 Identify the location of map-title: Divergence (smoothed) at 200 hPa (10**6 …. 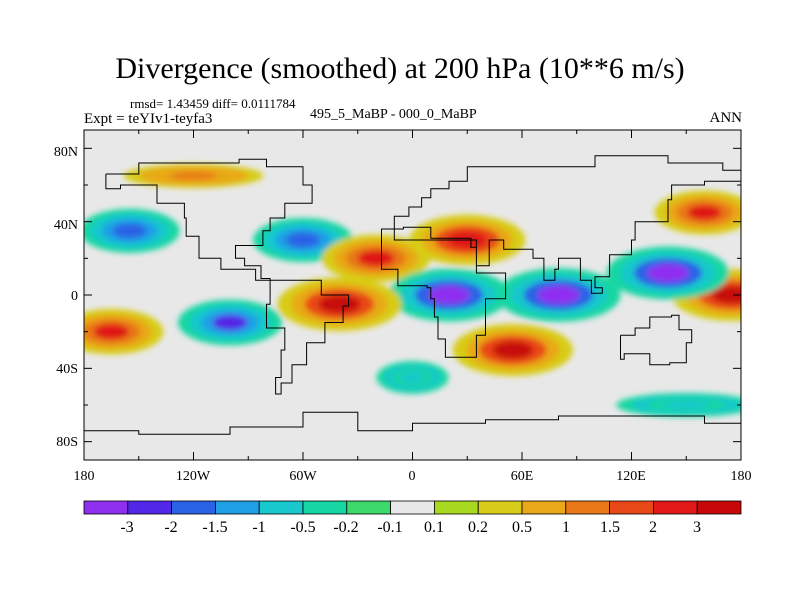
(400, 68).